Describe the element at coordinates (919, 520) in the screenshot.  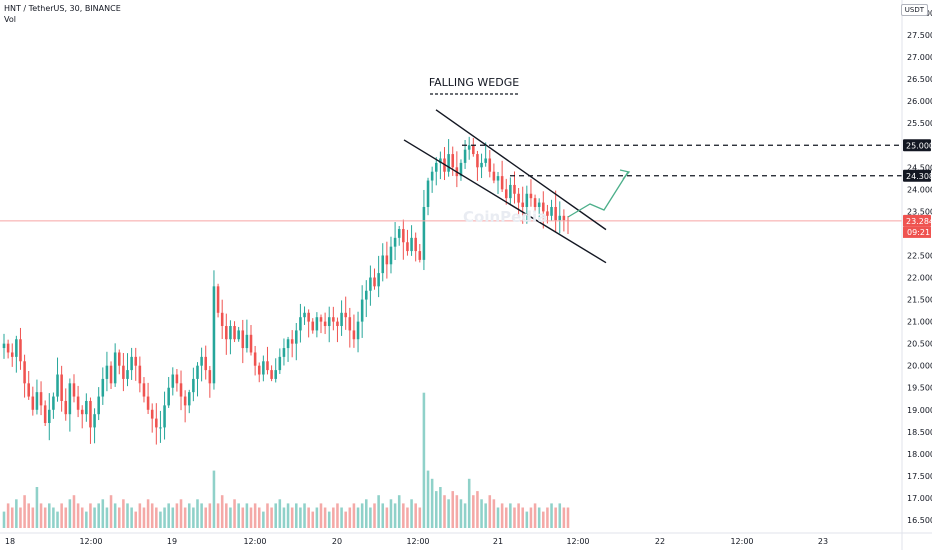
I see `price-tick-label: 16.500` at that location.